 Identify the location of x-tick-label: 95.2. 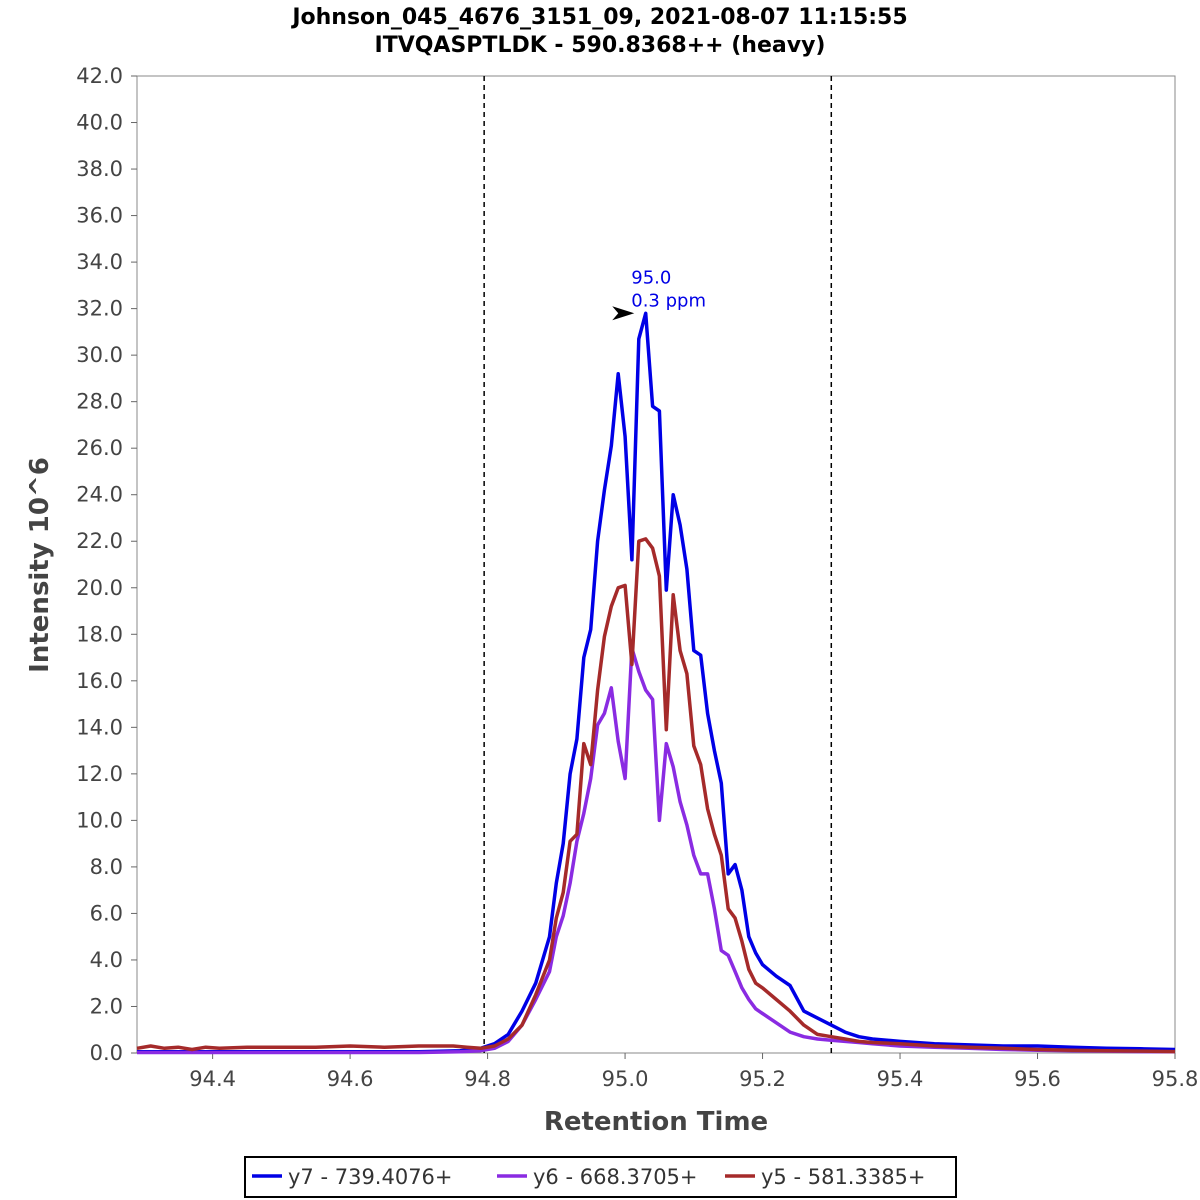
(762, 1079).